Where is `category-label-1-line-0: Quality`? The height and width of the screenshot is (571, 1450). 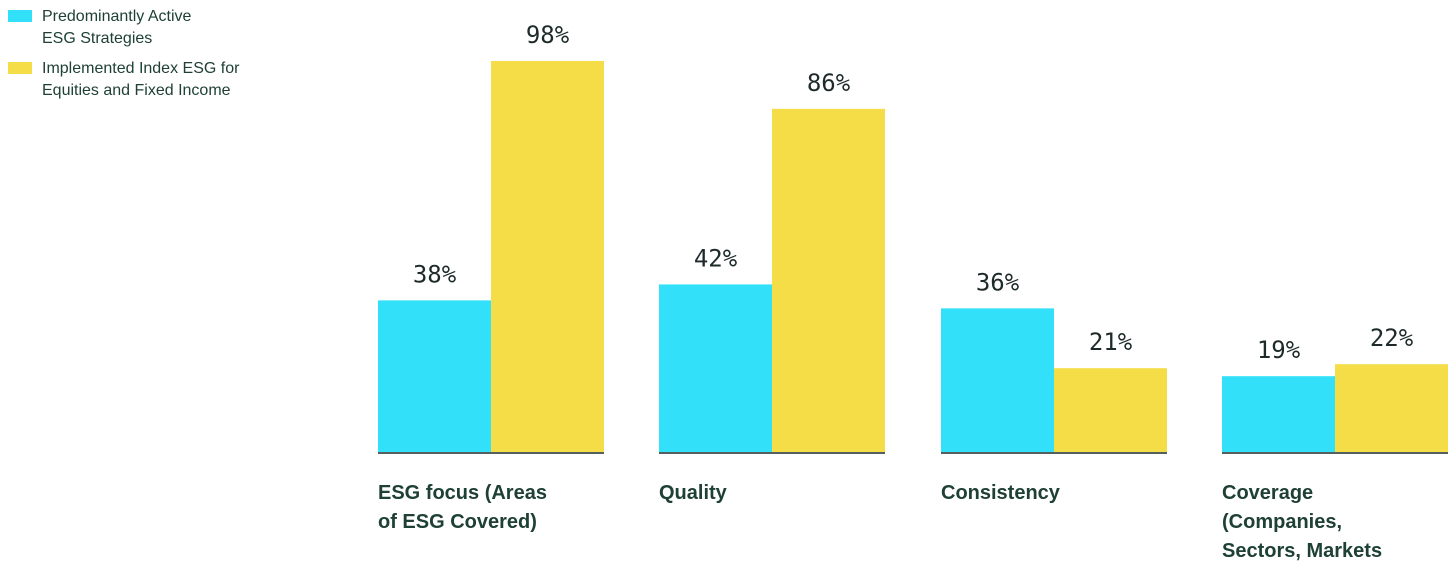 category-label-1-line-0: Quality is located at coordinates (693, 493).